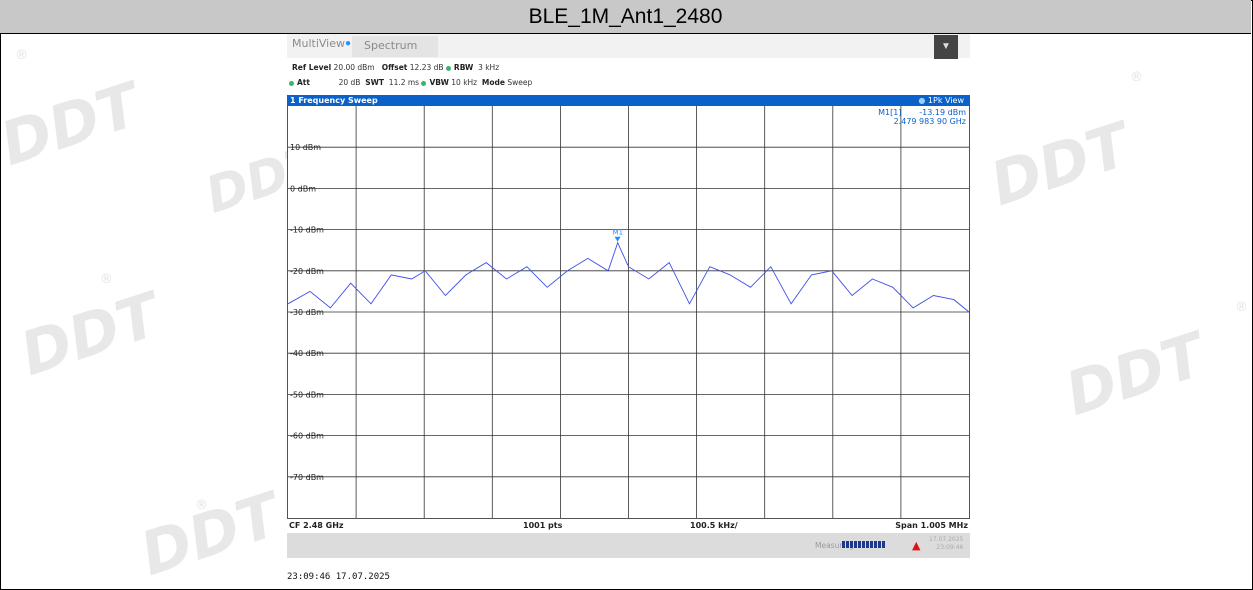 Image resolution: width=1253 pixels, height=590 pixels. What do you see at coordinates (439, 82) in the screenshot?
I see `vbw-label: VBW` at bounding box center [439, 82].